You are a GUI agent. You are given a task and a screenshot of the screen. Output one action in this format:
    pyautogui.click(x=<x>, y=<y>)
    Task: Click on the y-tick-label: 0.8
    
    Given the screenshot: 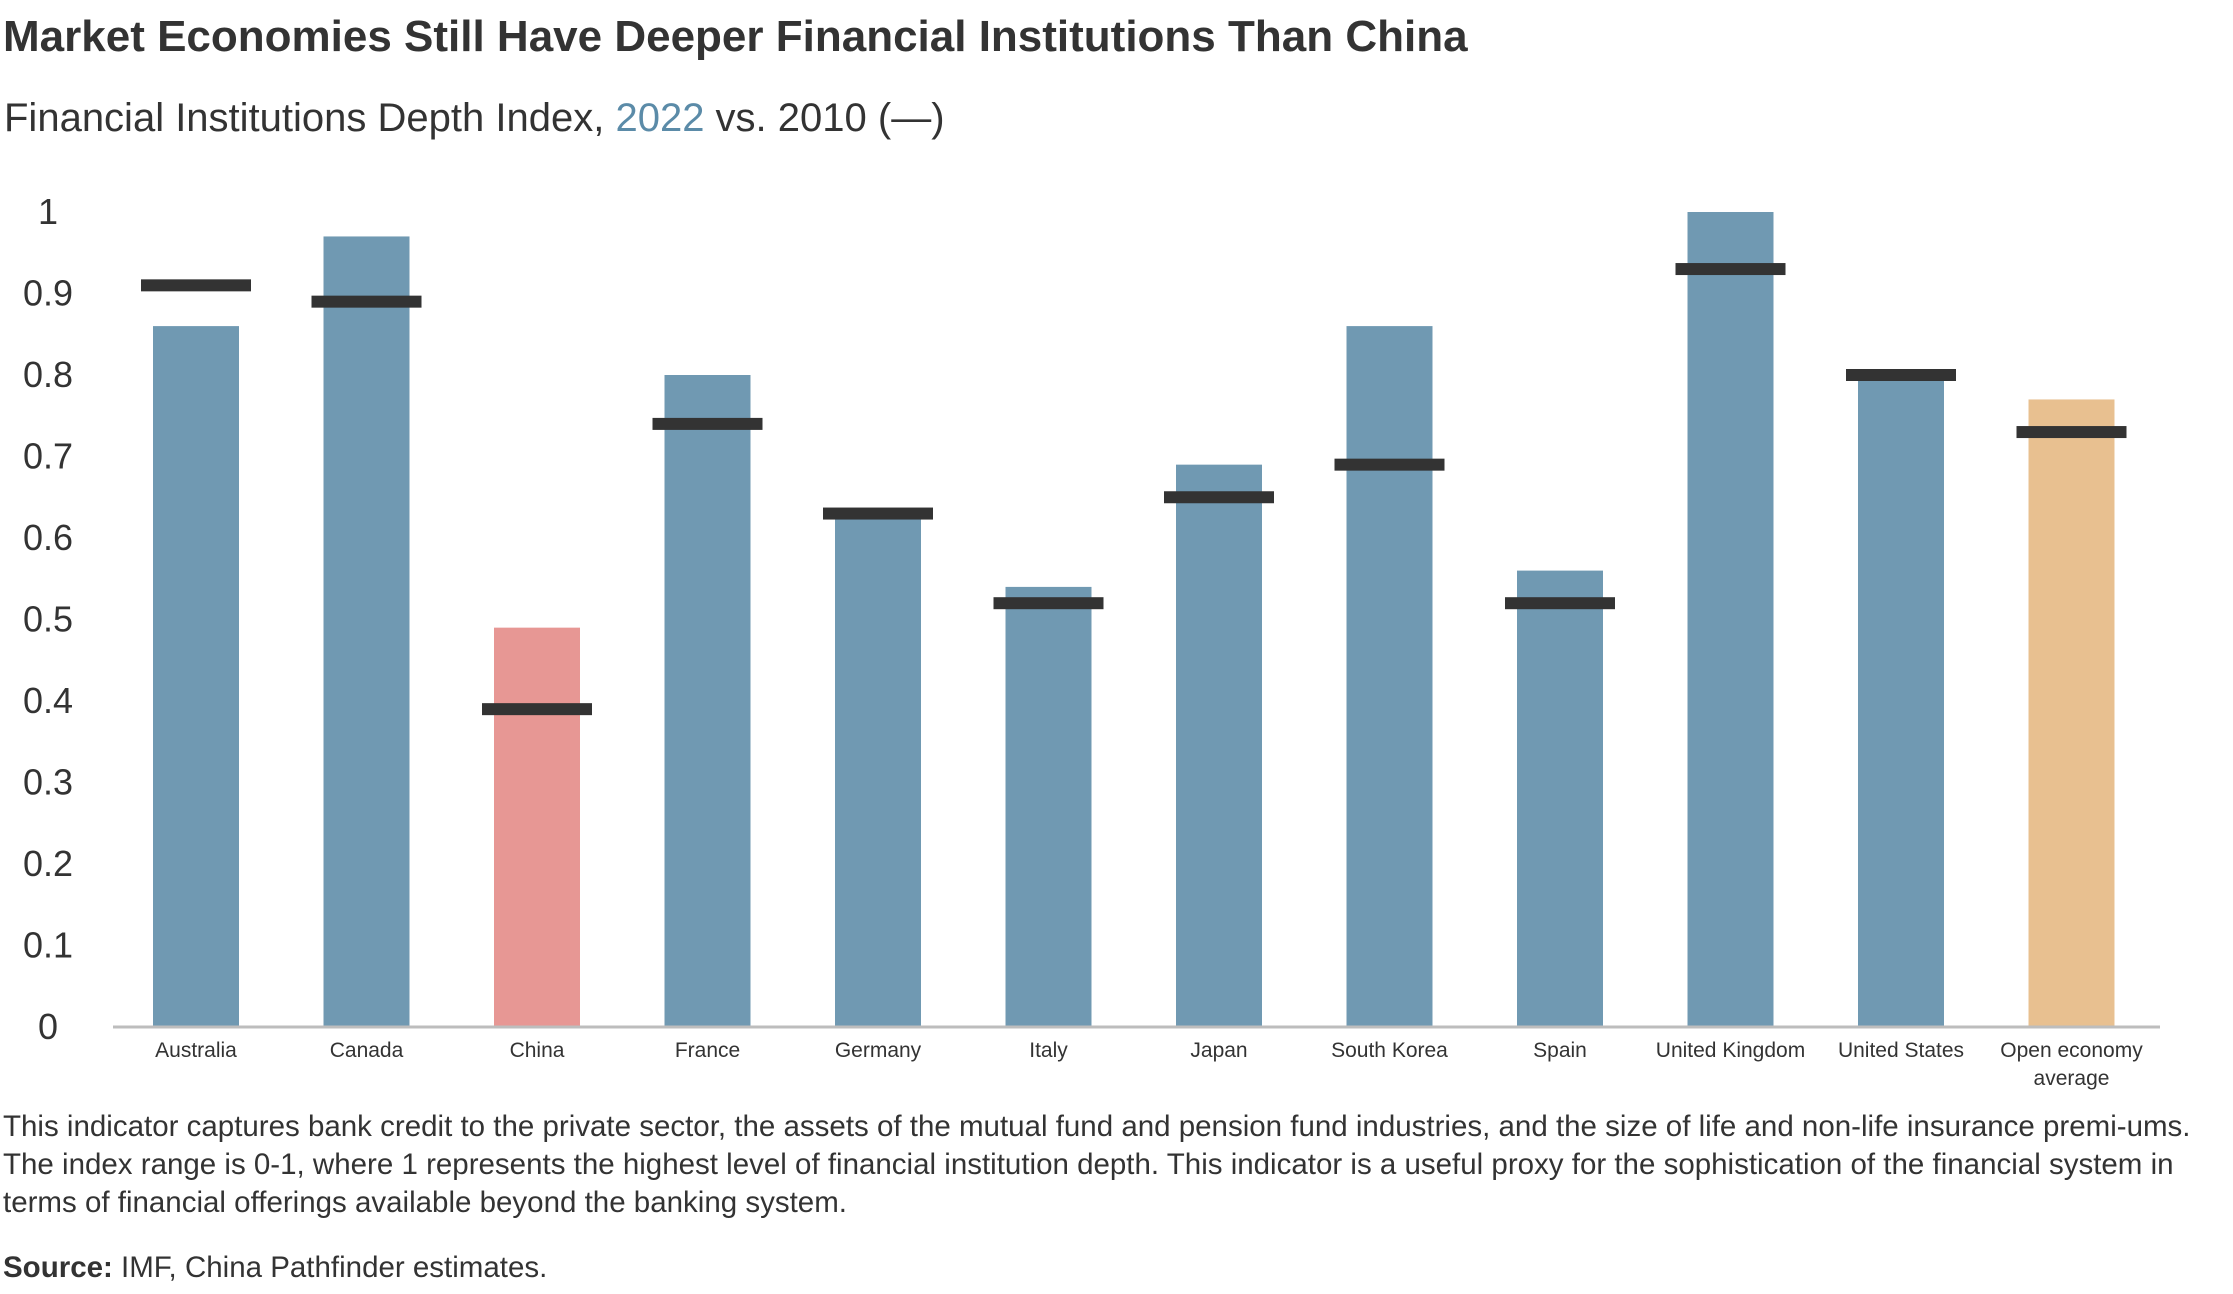 What is the action you would take?
    pyautogui.click(x=48, y=374)
    